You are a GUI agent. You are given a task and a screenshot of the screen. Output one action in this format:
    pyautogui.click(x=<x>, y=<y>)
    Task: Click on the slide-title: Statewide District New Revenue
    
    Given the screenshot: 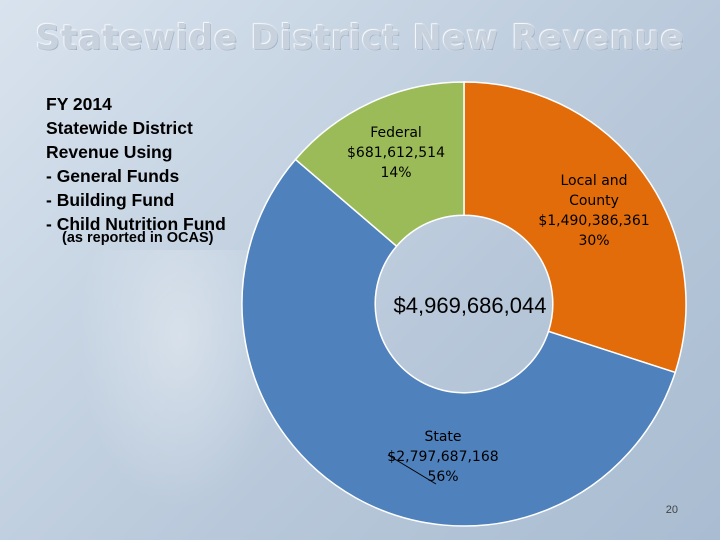 What is the action you would take?
    pyautogui.click(x=360, y=38)
    